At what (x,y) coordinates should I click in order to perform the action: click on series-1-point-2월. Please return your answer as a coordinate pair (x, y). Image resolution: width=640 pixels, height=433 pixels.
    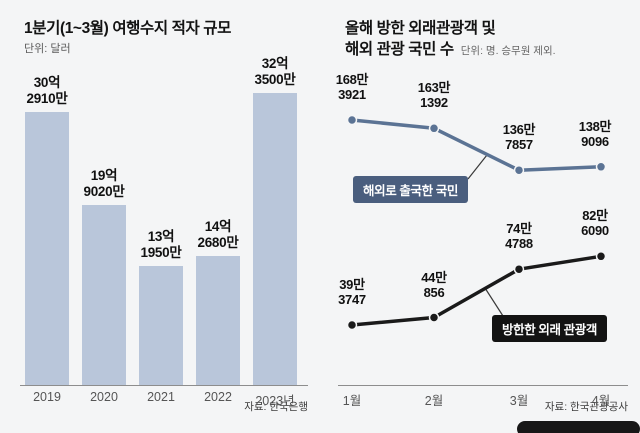
    Looking at the image, I should click on (434, 317).